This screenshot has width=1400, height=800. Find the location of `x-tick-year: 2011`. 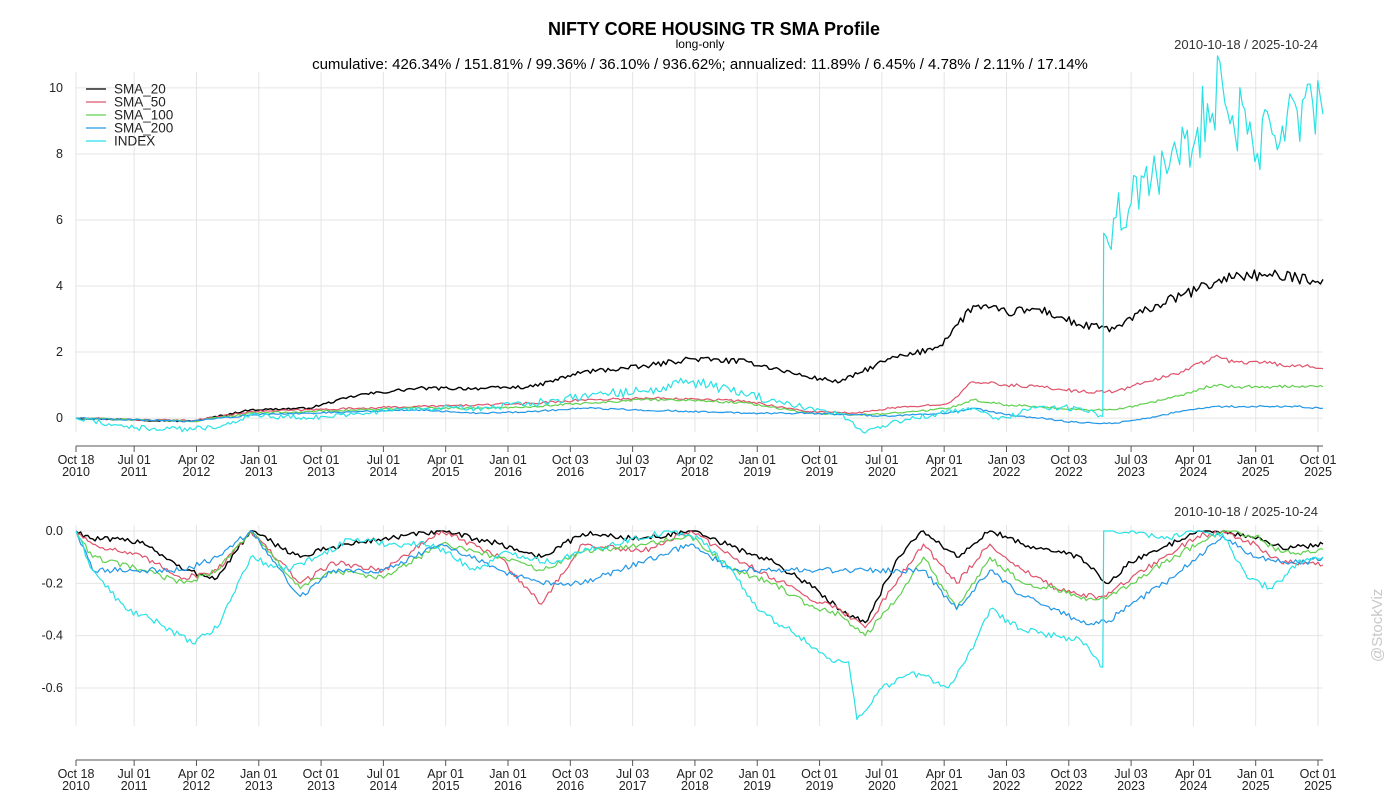

x-tick-year: 2011 is located at coordinates (134, 786).